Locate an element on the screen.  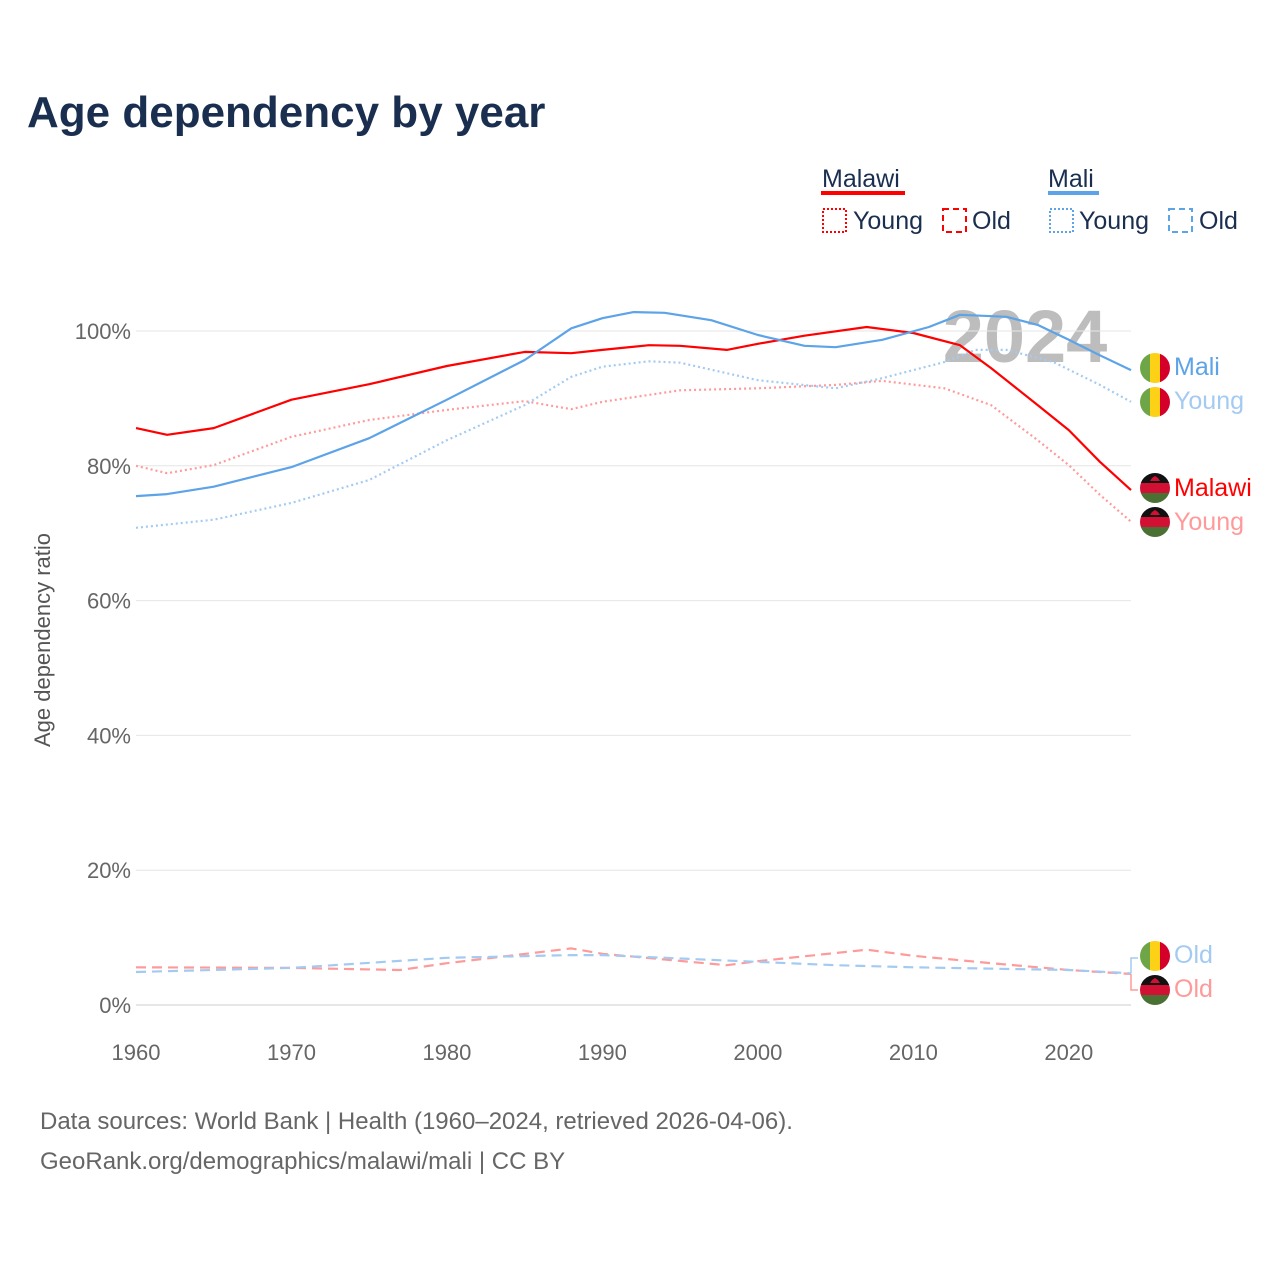
y-tick-label: 80% is located at coordinates (109, 466).